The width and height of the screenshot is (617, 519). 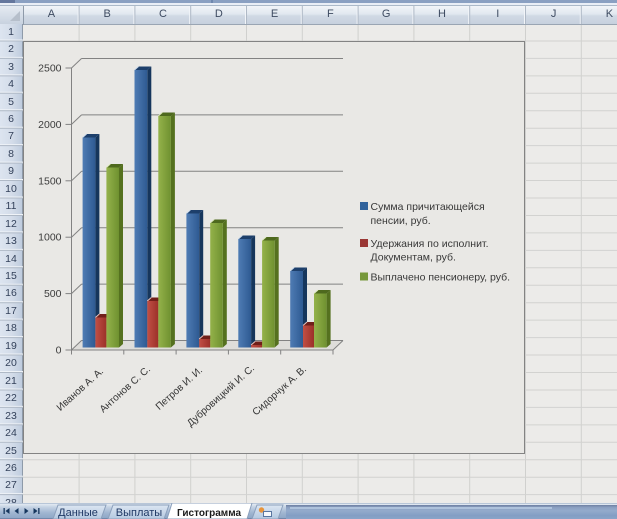 I want to click on svg-text: Сидорчук А. В., so click(x=280, y=391).